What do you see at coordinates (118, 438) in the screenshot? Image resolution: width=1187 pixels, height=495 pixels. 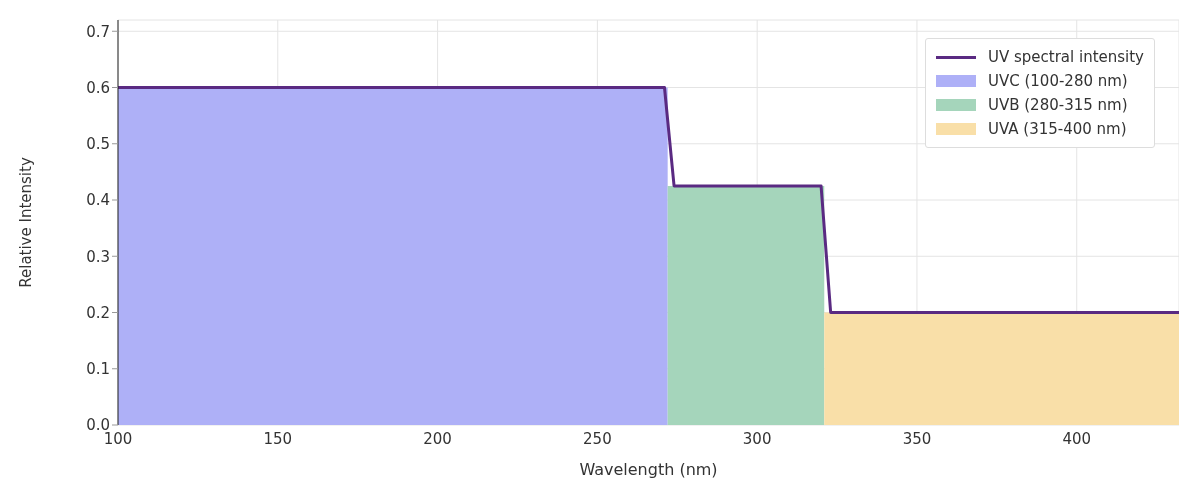 I see `x-tick-label: 100` at bounding box center [118, 438].